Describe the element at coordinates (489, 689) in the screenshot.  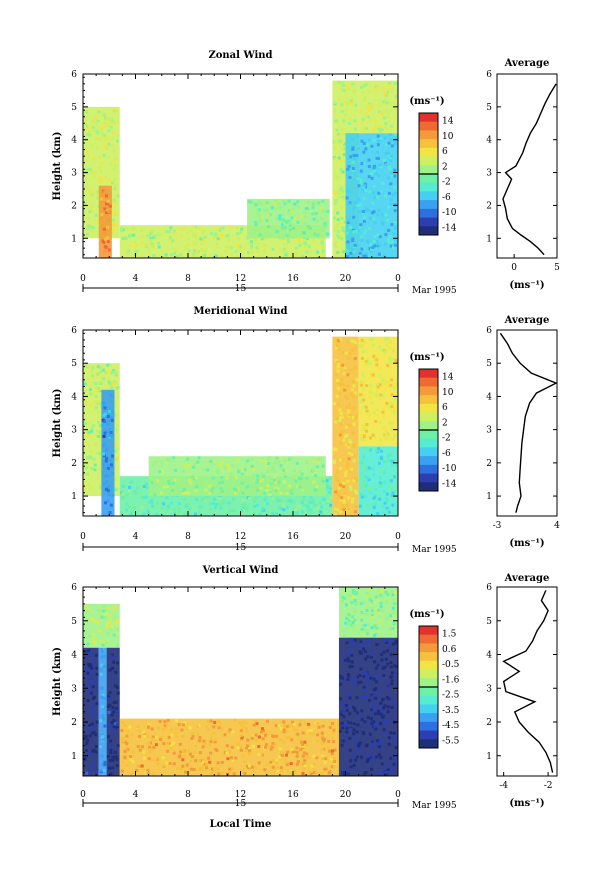
I see `profile-y-tick-label: 3` at that location.